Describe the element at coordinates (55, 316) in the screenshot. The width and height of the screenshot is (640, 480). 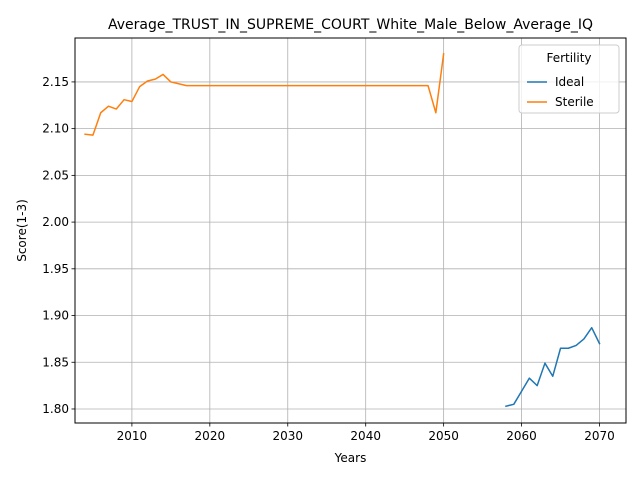
I see `y-tick-label: 1.90` at that location.